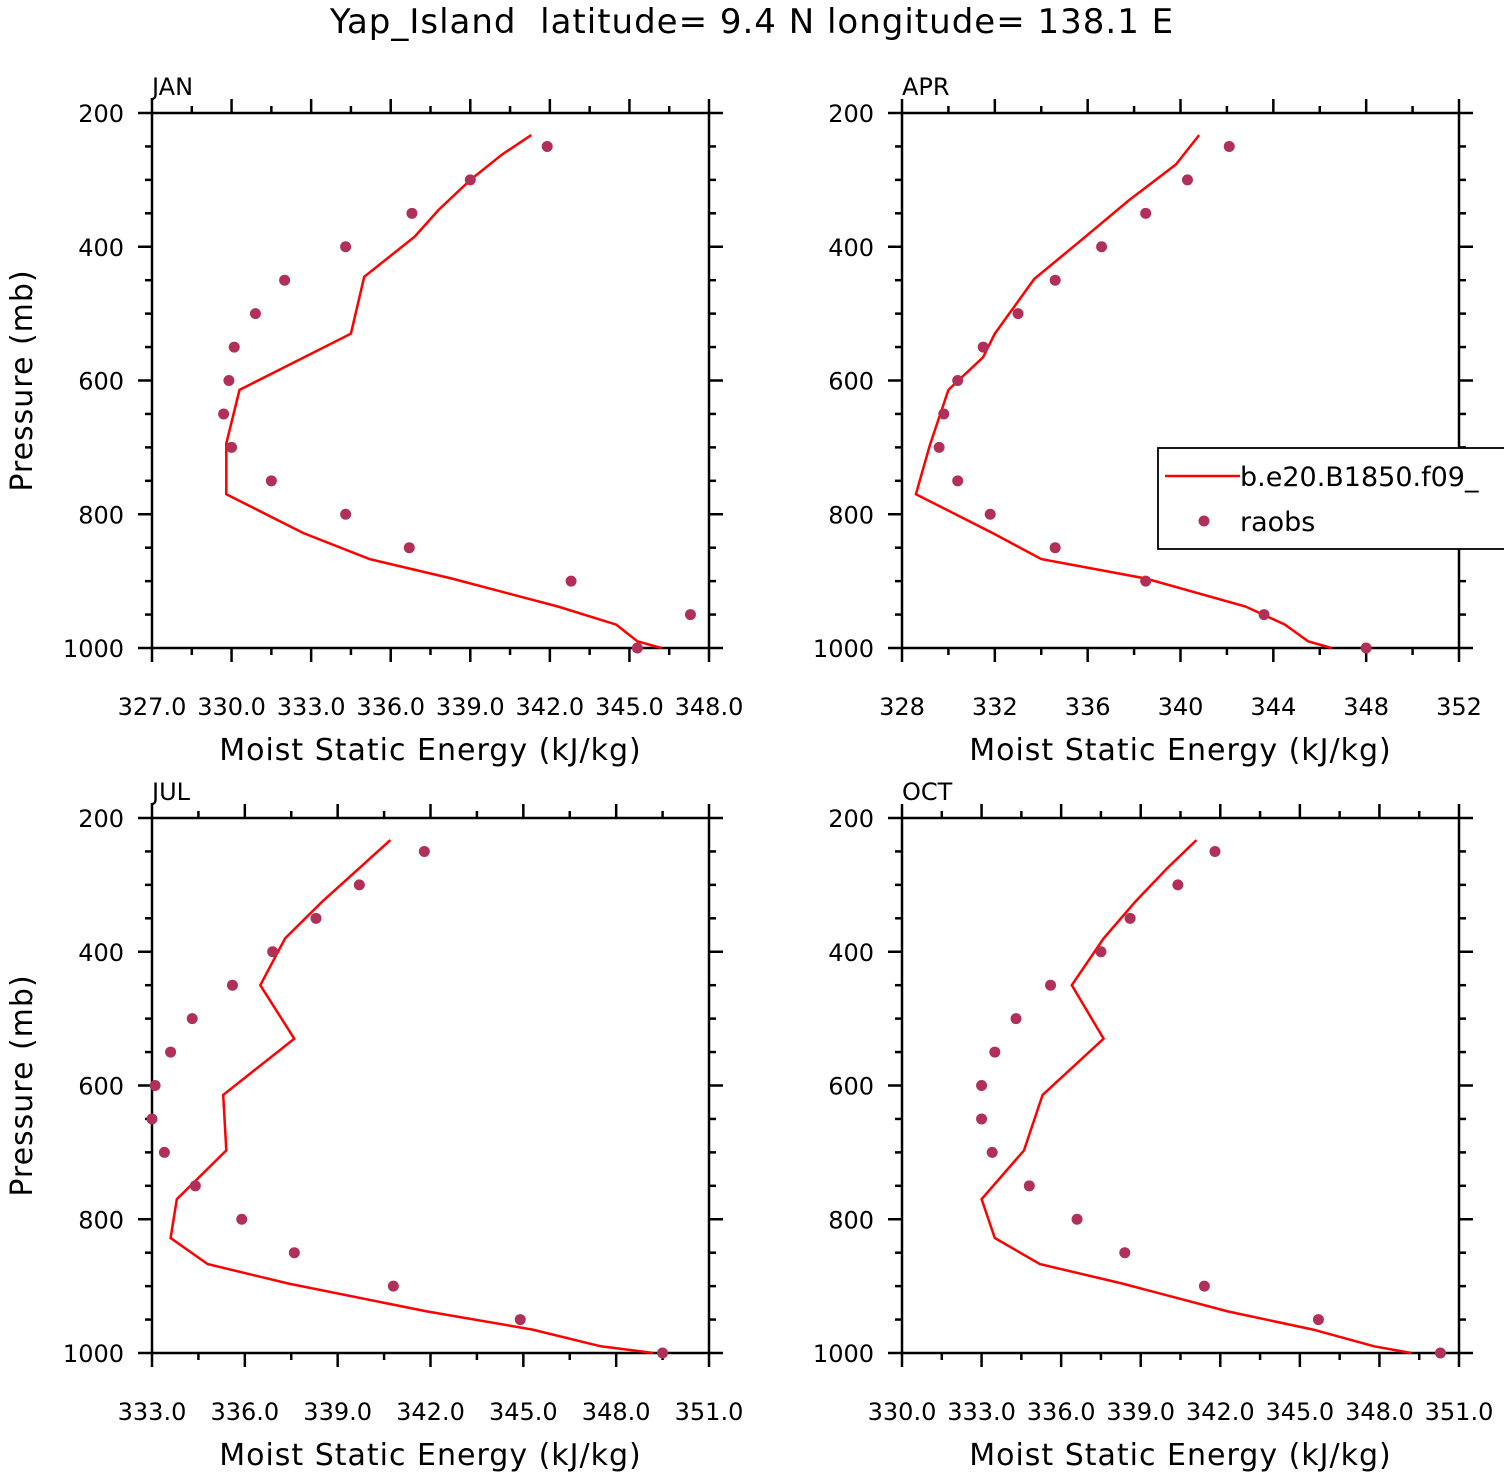 The image size is (1504, 1479). I want to click on x-tick-label: 344, so click(1273, 707).